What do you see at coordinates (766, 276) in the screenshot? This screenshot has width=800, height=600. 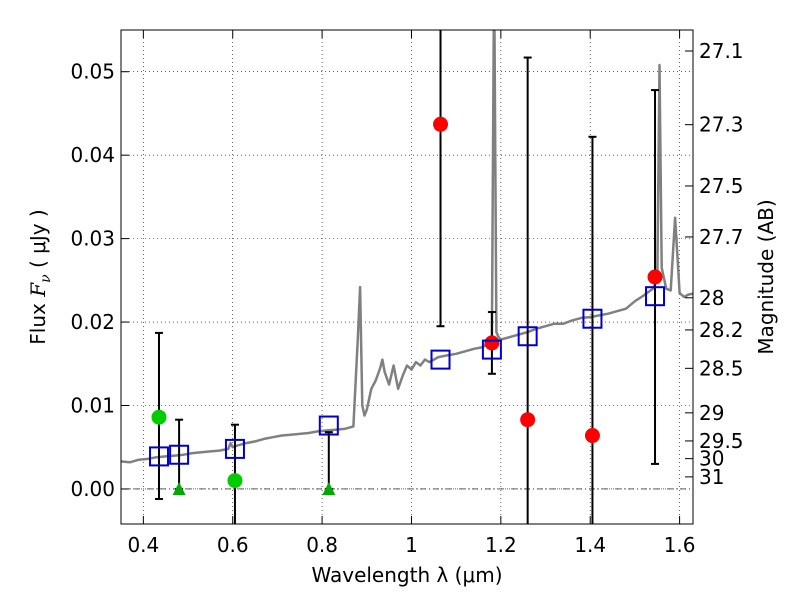 I see `y2-axis-label: Magnitude (AB)` at bounding box center [766, 276].